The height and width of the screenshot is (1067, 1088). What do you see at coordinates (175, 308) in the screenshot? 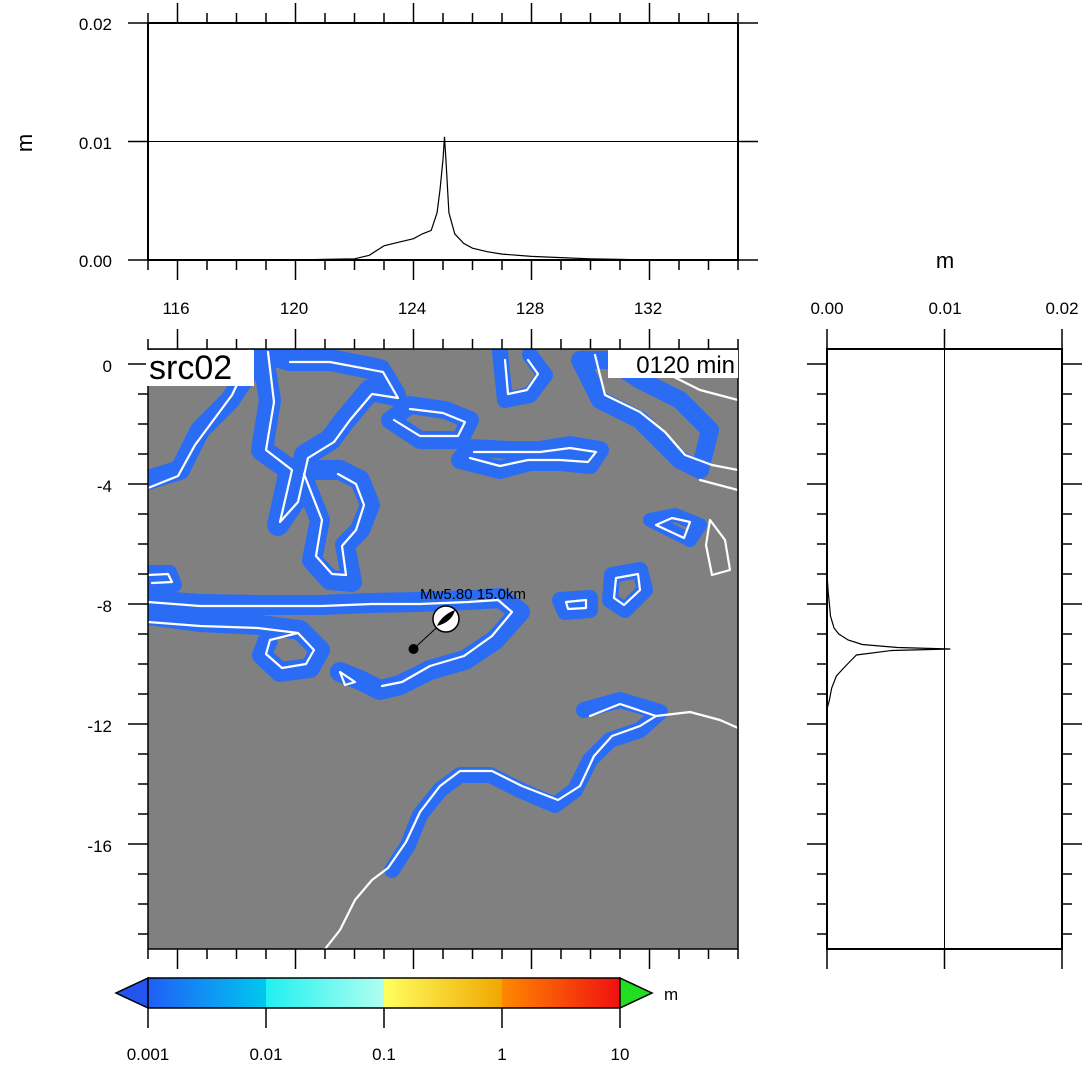
I see `lon-tick-label: 116` at bounding box center [175, 308].